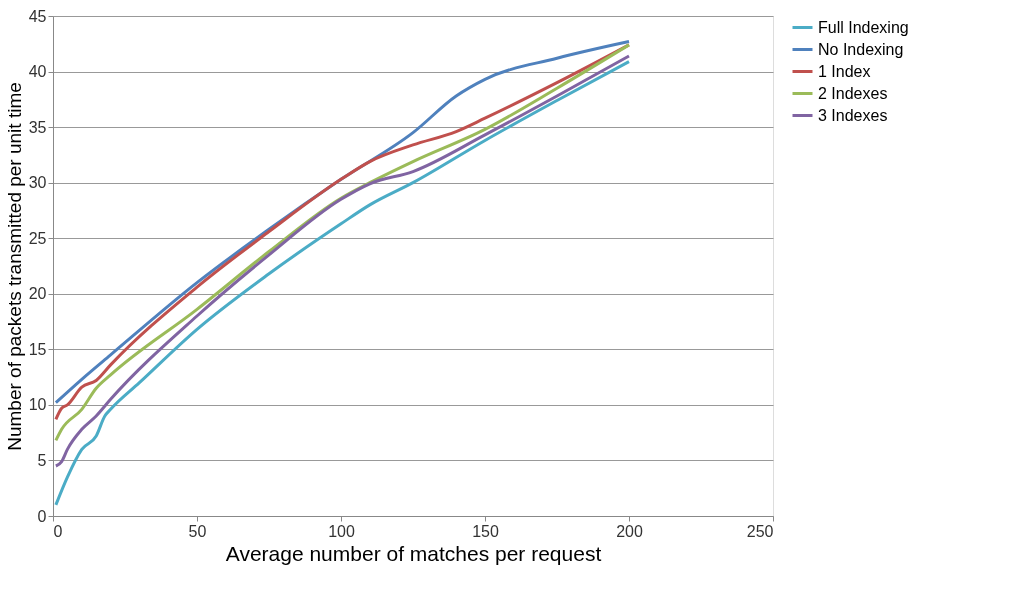 This screenshot has width=1022, height=601. What do you see at coordinates (341, 531) in the screenshot?
I see `x-tick-label: 100` at bounding box center [341, 531].